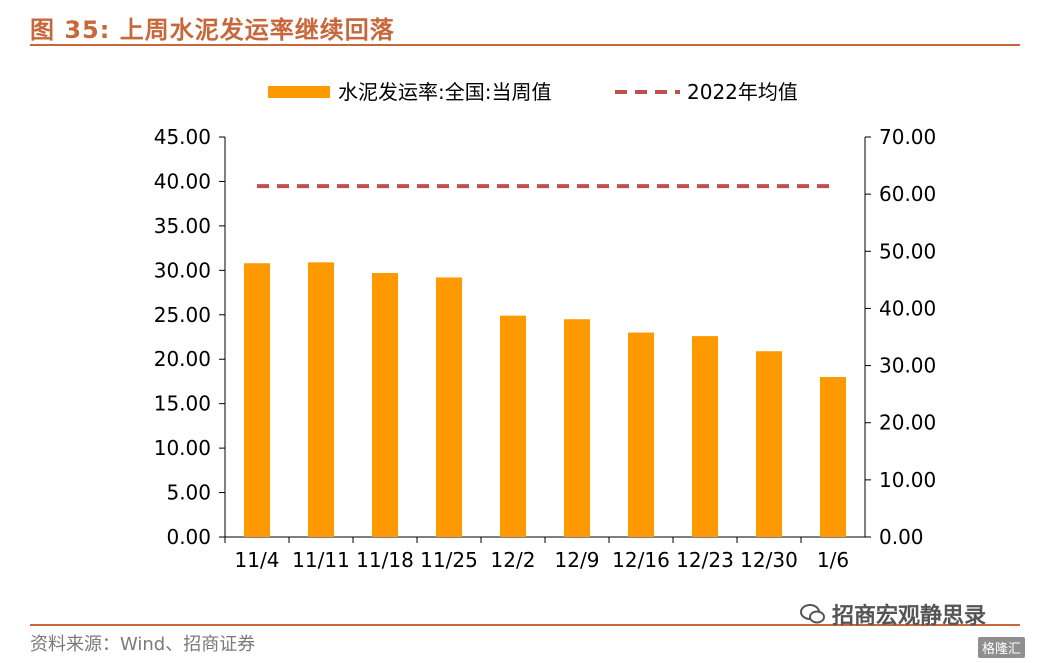 Image resolution: width=1052 pixels, height=663 pixels. I want to click on y-right-tick-label: 30.00, so click(907, 366).